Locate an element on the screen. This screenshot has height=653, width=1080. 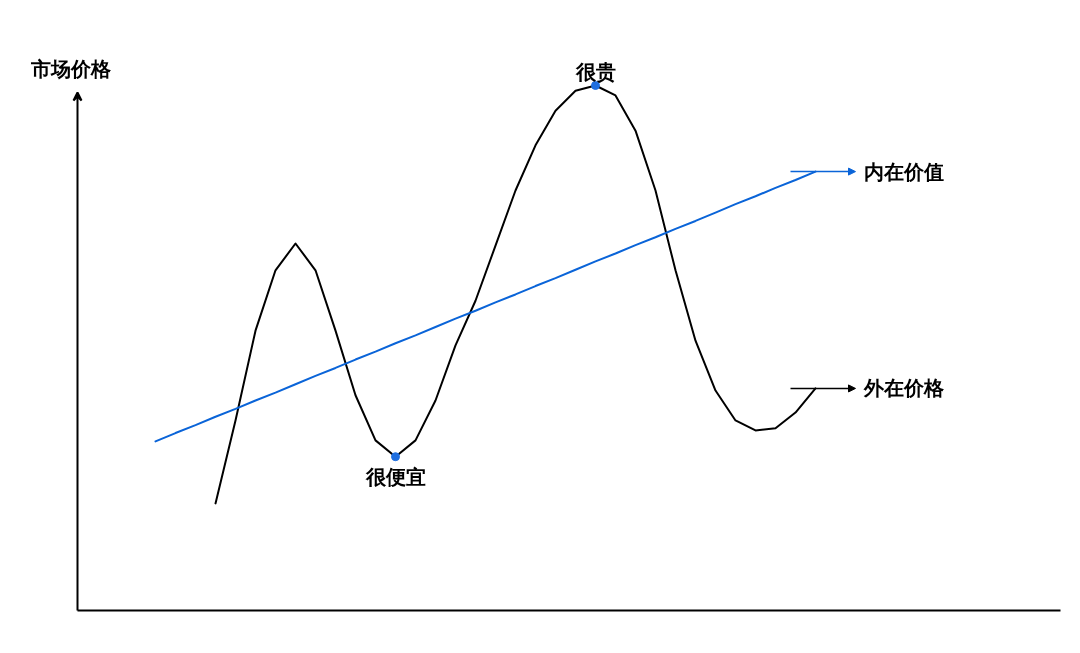
annotation: 很贵 is located at coordinates (595, 71).